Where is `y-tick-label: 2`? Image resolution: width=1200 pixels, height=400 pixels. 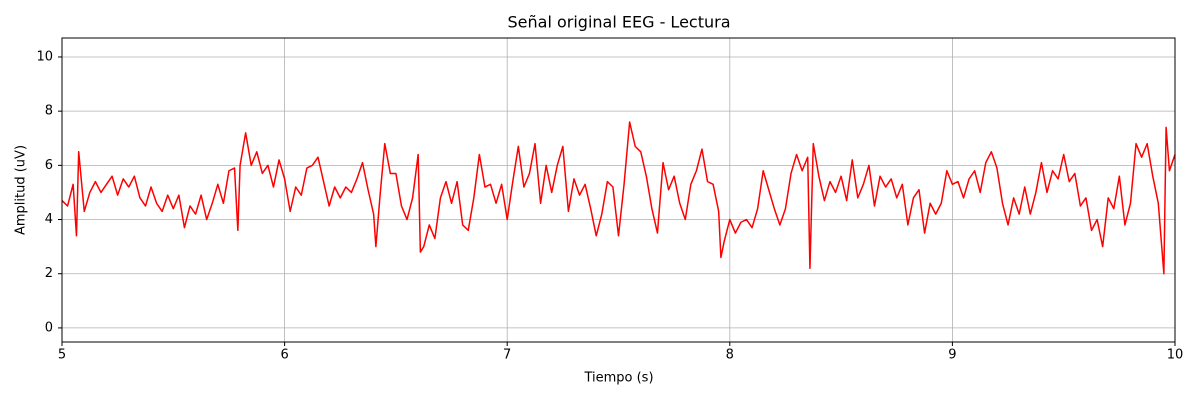 y-tick-label: 2 is located at coordinates (49, 273).